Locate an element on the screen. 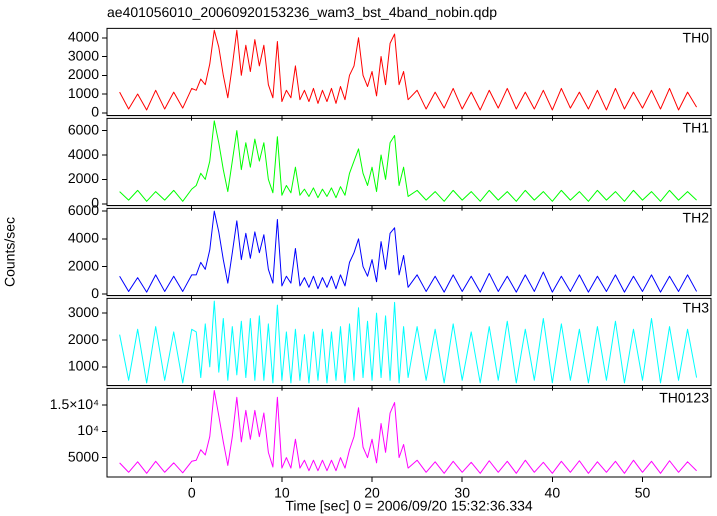 The width and height of the screenshot is (717, 516). x-tick-label: 40 is located at coordinates (552, 492).